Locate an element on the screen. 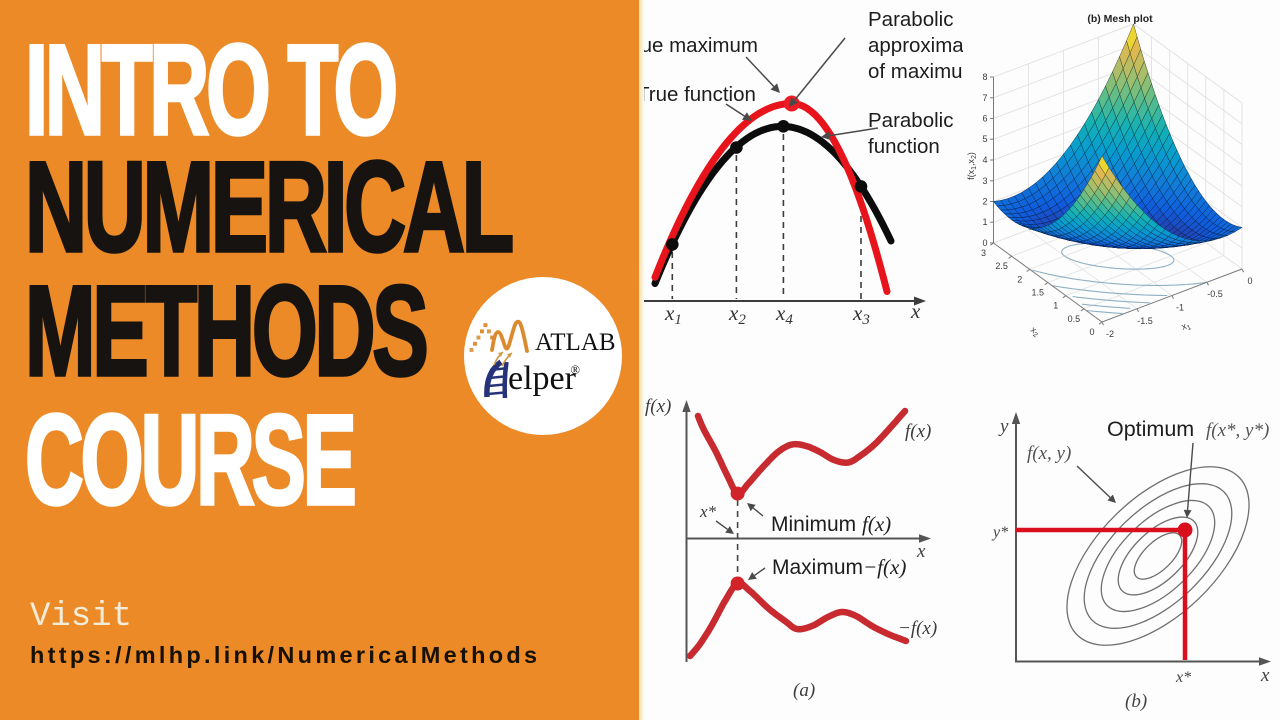 The width and height of the screenshot is (1280, 720). svg-text: approximation is located at coordinates (932, 45).